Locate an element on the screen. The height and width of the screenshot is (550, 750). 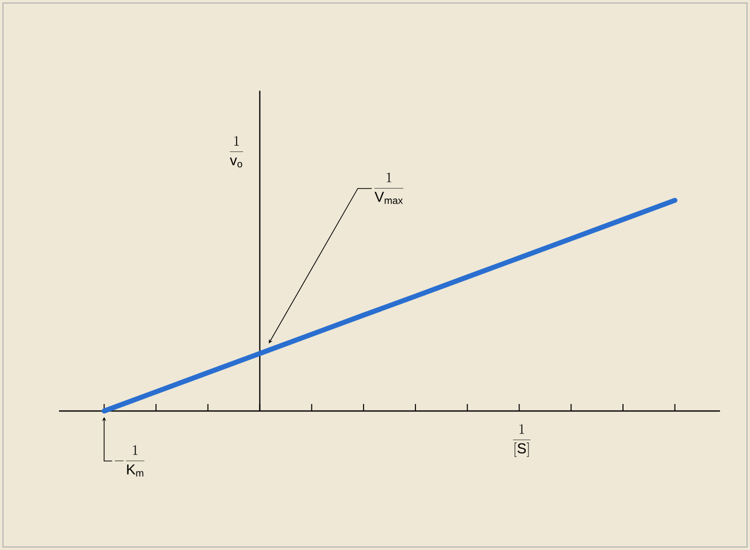
annotation: $\frac{1}{\mathrm{V_{max}}}$ is located at coordinates (389, 188).